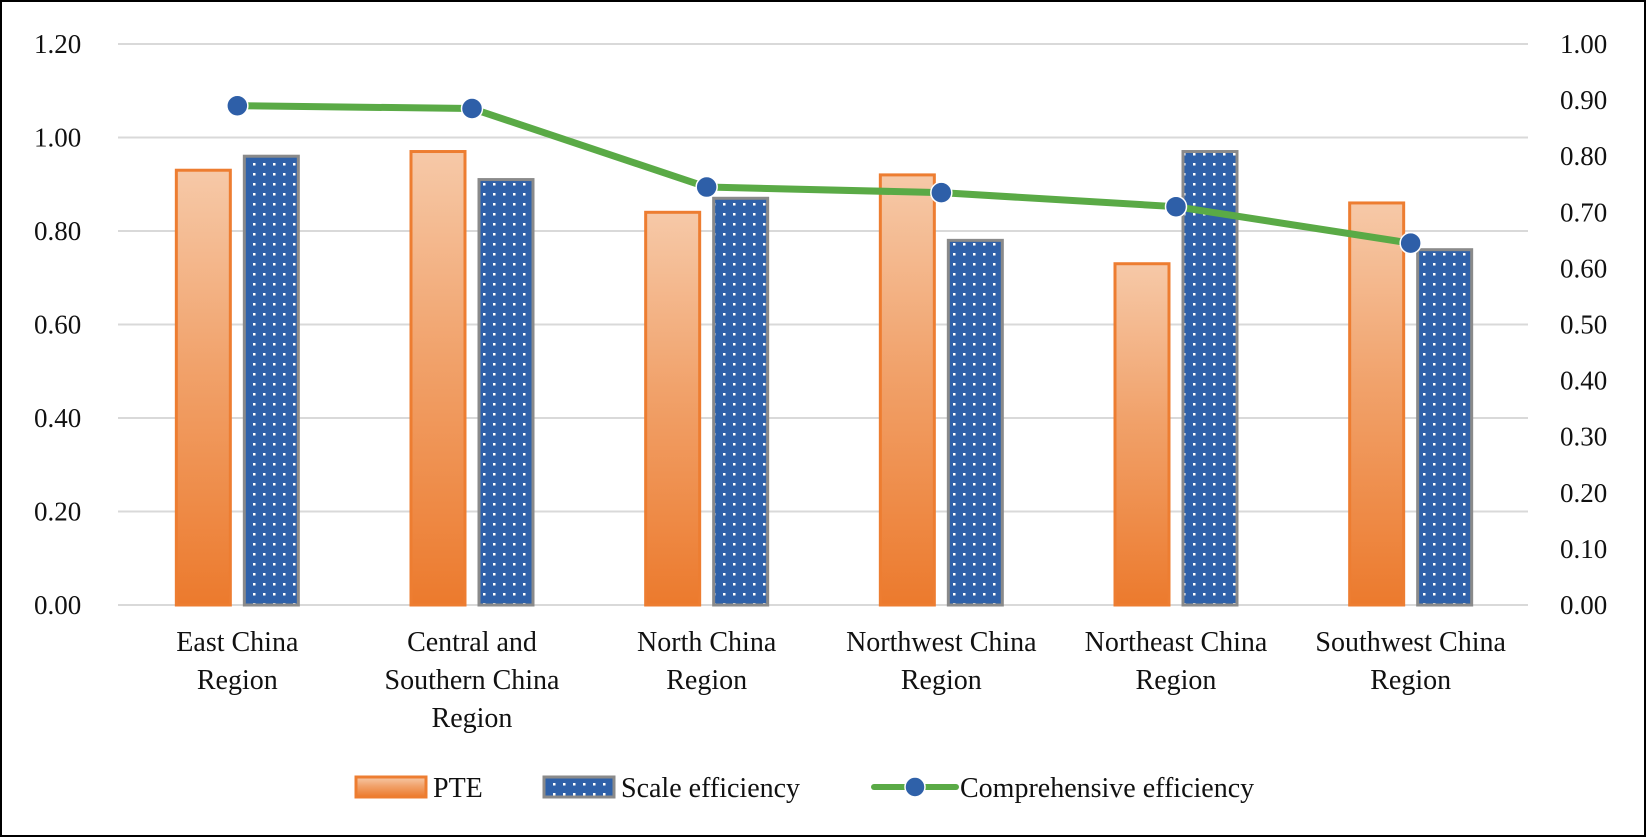  I want to click on legend-marker-comprehensive-efficiency, so click(915, 787).